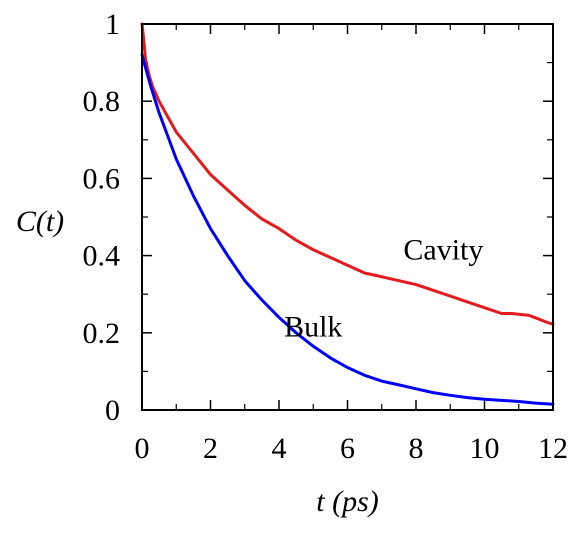 The image size is (574, 536). Describe the element at coordinates (313, 327) in the screenshot. I see `series-label-bulk: Bulk` at that location.